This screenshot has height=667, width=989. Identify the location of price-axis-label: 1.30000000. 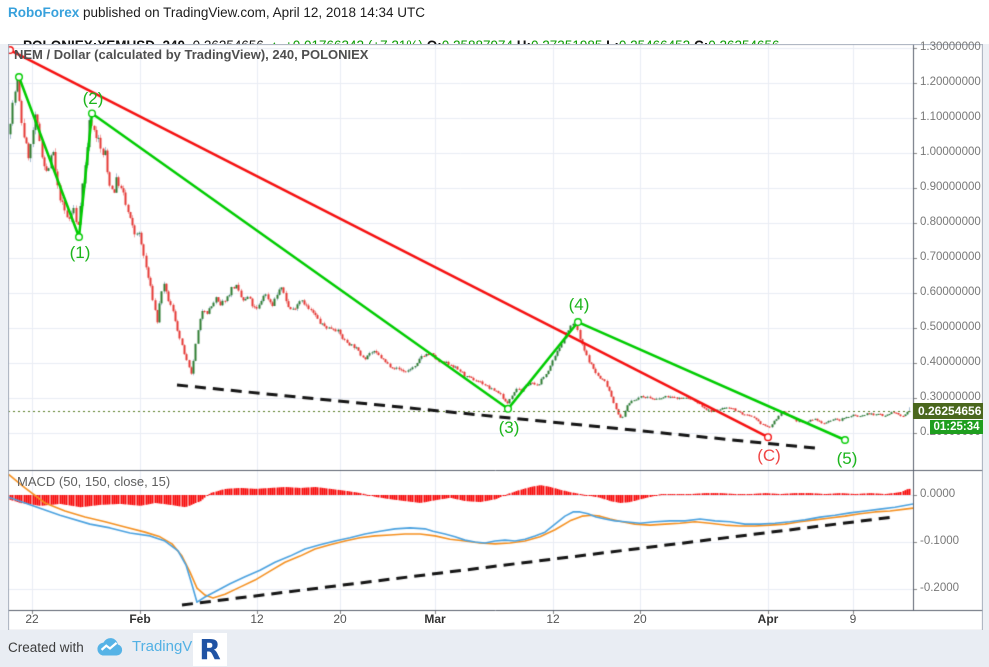
(950, 47).